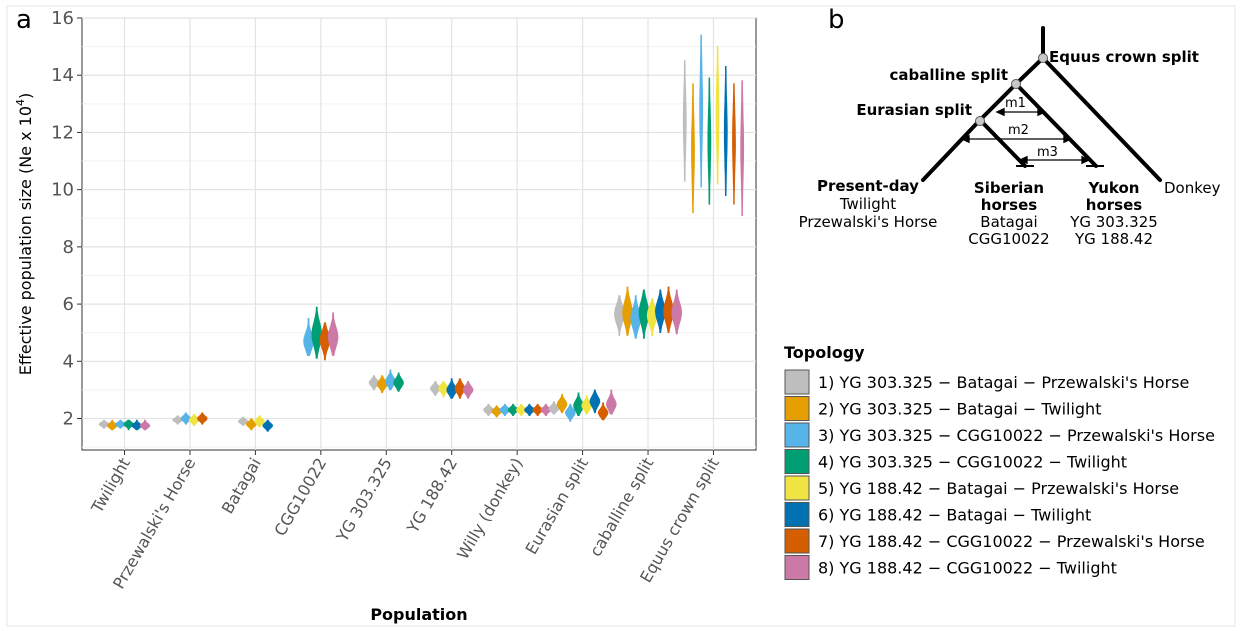 This screenshot has height=631, width=1242. What do you see at coordinates (25, 96) in the screenshot?
I see `y-axis-title-end: )` at bounding box center [25, 96].